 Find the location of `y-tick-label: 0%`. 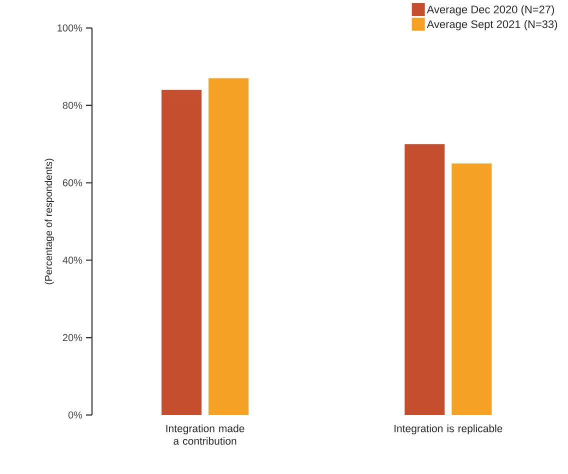

y-tick-label: 0% is located at coordinates (75, 415).